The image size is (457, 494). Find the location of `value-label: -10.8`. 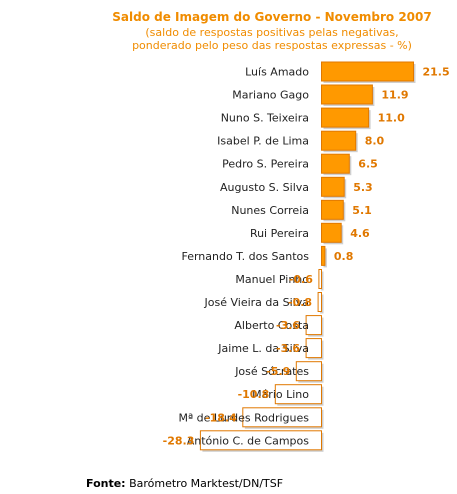

value-label: -10.8 is located at coordinates (254, 394).